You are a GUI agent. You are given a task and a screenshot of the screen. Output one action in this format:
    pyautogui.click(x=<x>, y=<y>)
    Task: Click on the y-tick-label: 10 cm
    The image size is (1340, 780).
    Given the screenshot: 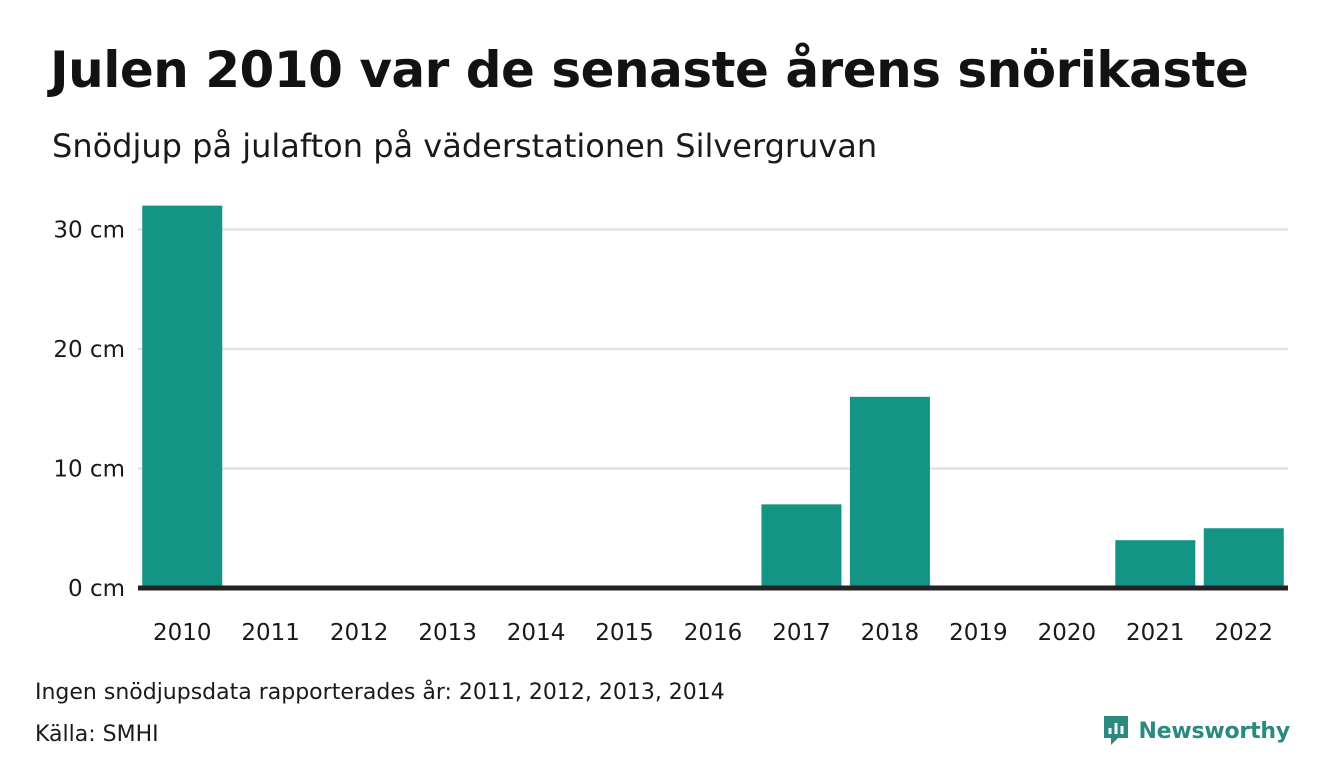 What is the action you would take?
    pyautogui.click(x=89, y=470)
    